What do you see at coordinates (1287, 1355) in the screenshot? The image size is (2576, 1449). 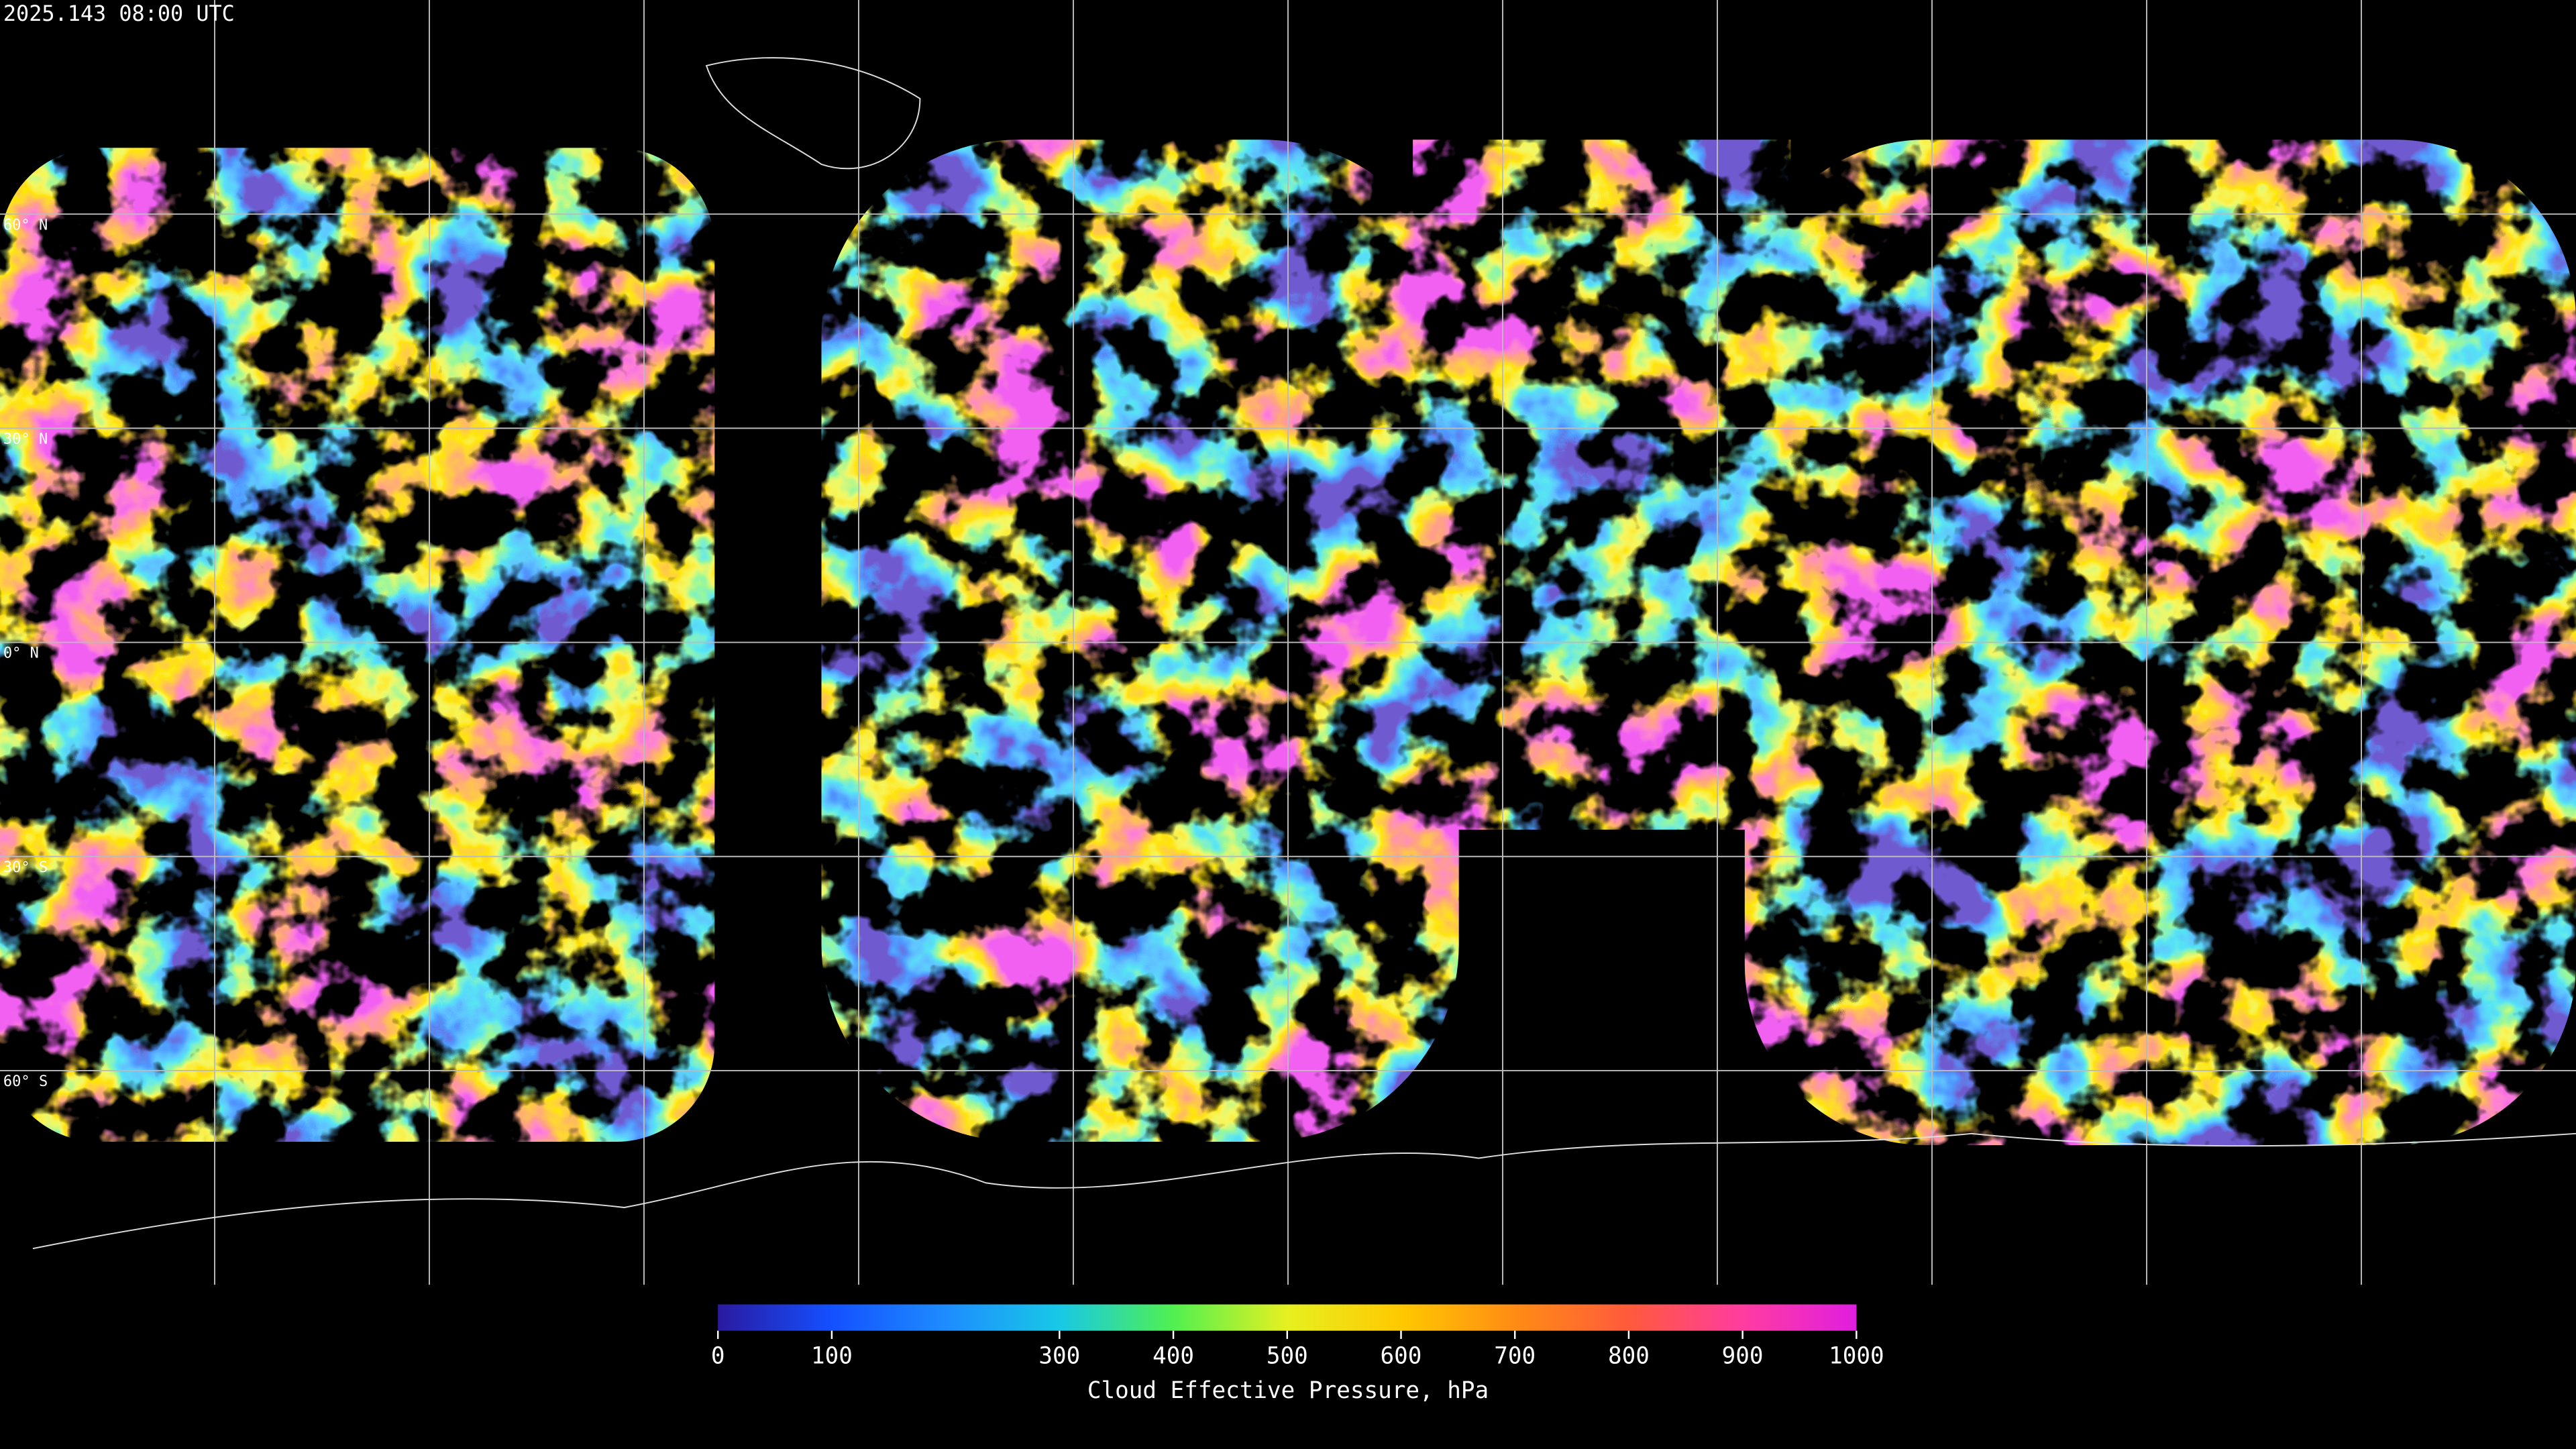 I see `colorbar-tick-label: 500` at bounding box center [1287, 1355].